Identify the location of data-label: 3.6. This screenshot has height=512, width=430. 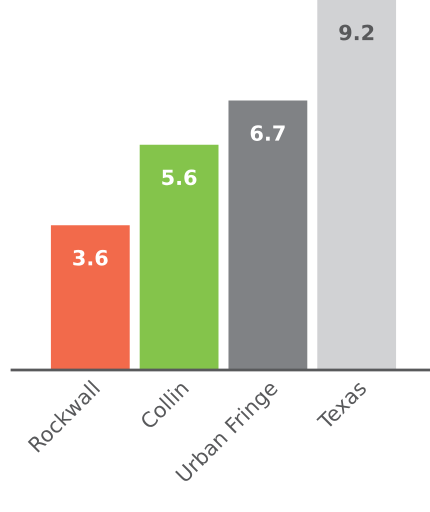
(90, 258).